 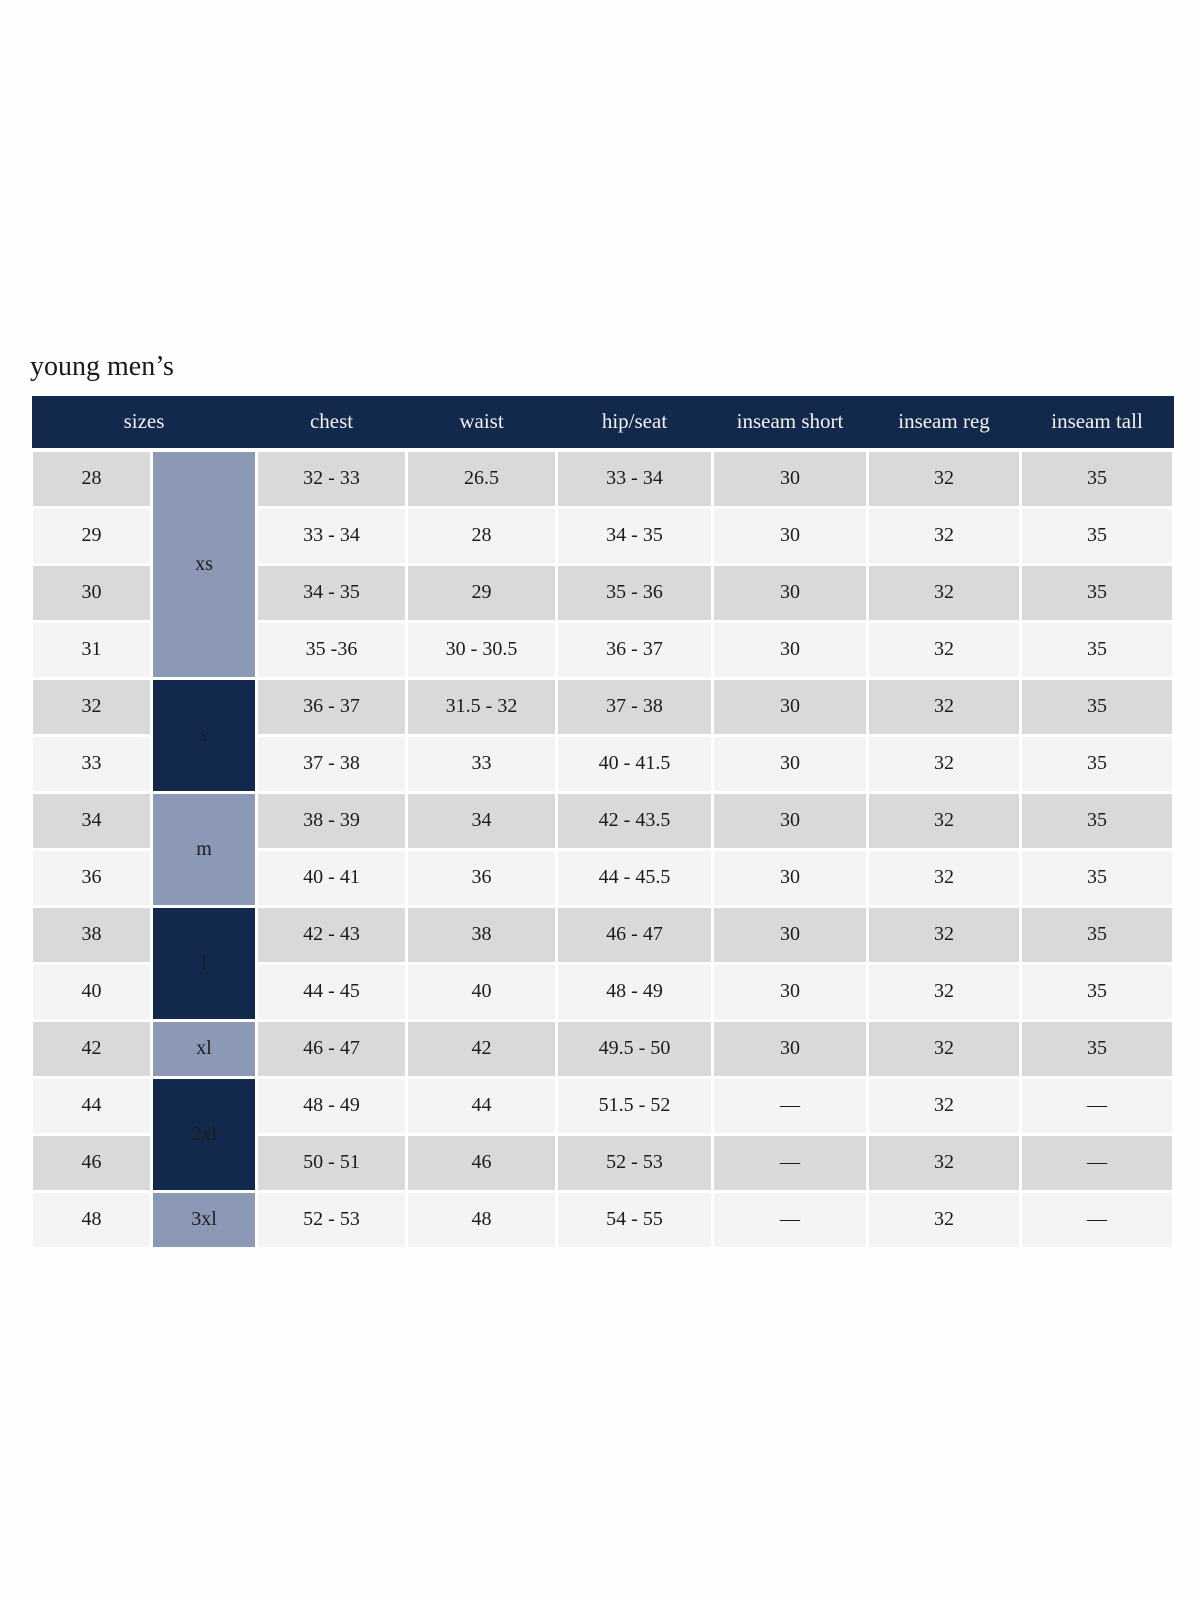 I want to click on cell-chest: 50 - 51, so click(x=332, y=1162).